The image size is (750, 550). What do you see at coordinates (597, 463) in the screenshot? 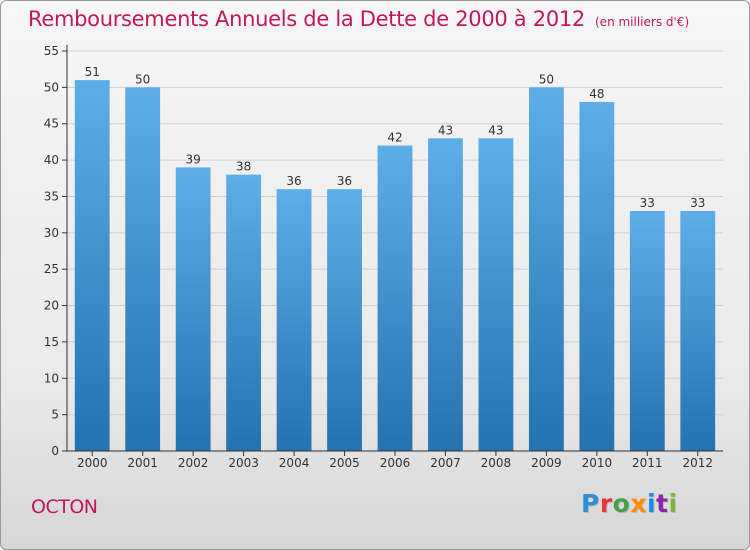
I see `x-tick-label: 2010` at bounding box center [597, 463].